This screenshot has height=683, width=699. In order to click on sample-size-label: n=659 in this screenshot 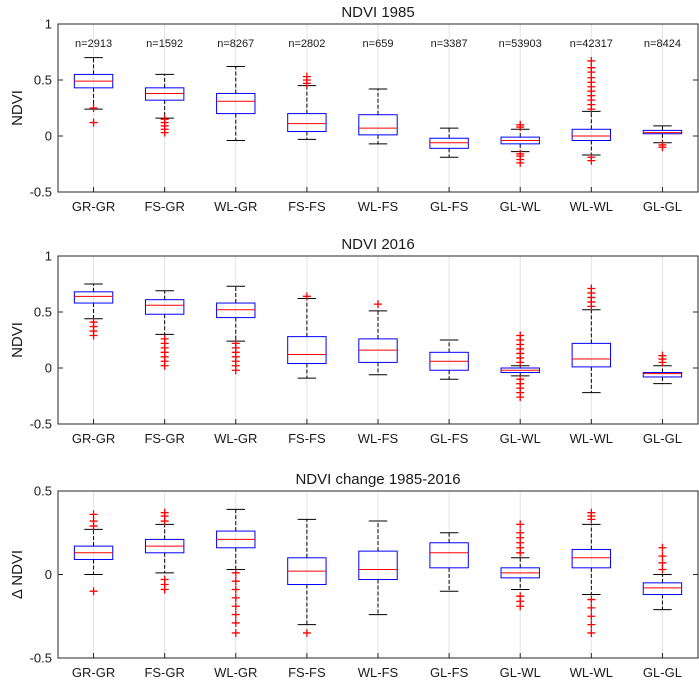, I will do `click(378, 44)`.